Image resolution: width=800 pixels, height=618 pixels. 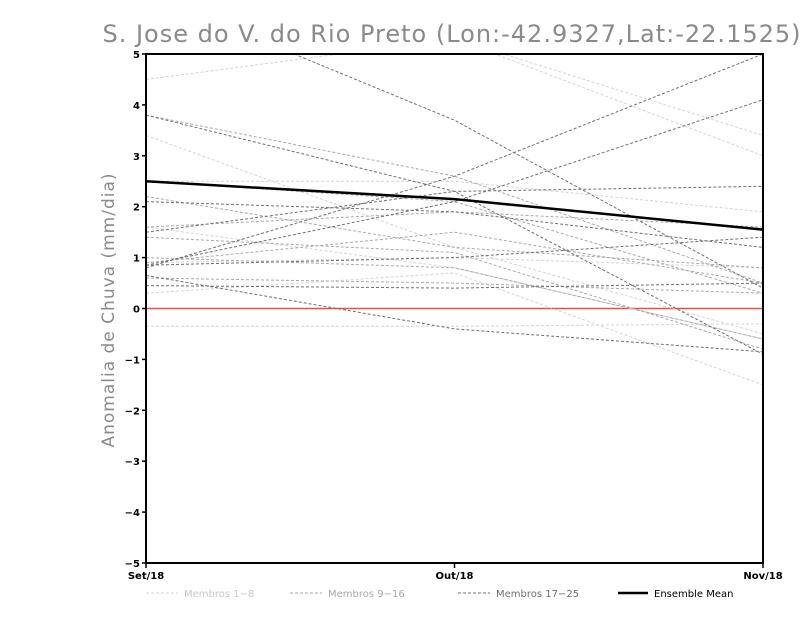 I want to click on series-line-m25, so click(x=454, y=251).